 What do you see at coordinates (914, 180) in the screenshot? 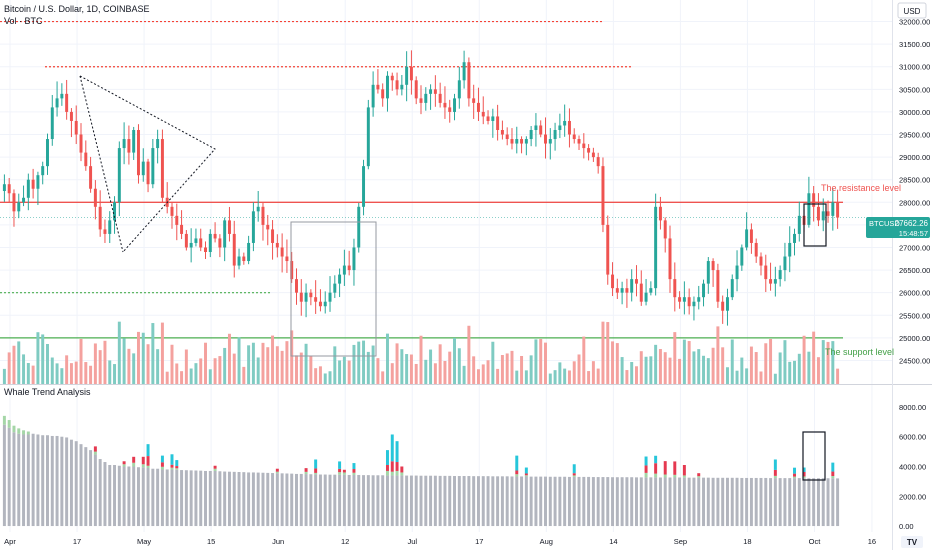
I see `price-tick-label: 28500.00` at bounding box center [914, 180].